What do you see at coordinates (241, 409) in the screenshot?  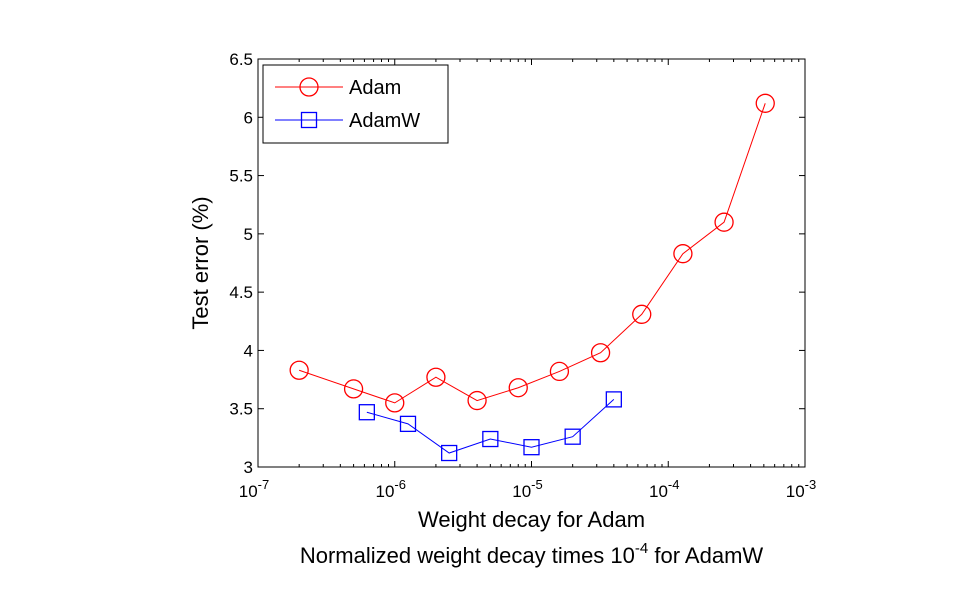 I see `y-tick-label: 3.5` at bounding box center [241, 409].